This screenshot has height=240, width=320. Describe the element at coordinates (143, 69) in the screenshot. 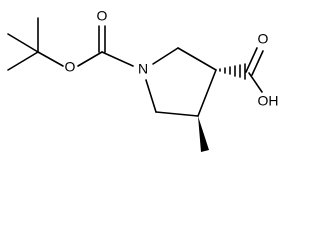

I see `atom-label: N` at that location.